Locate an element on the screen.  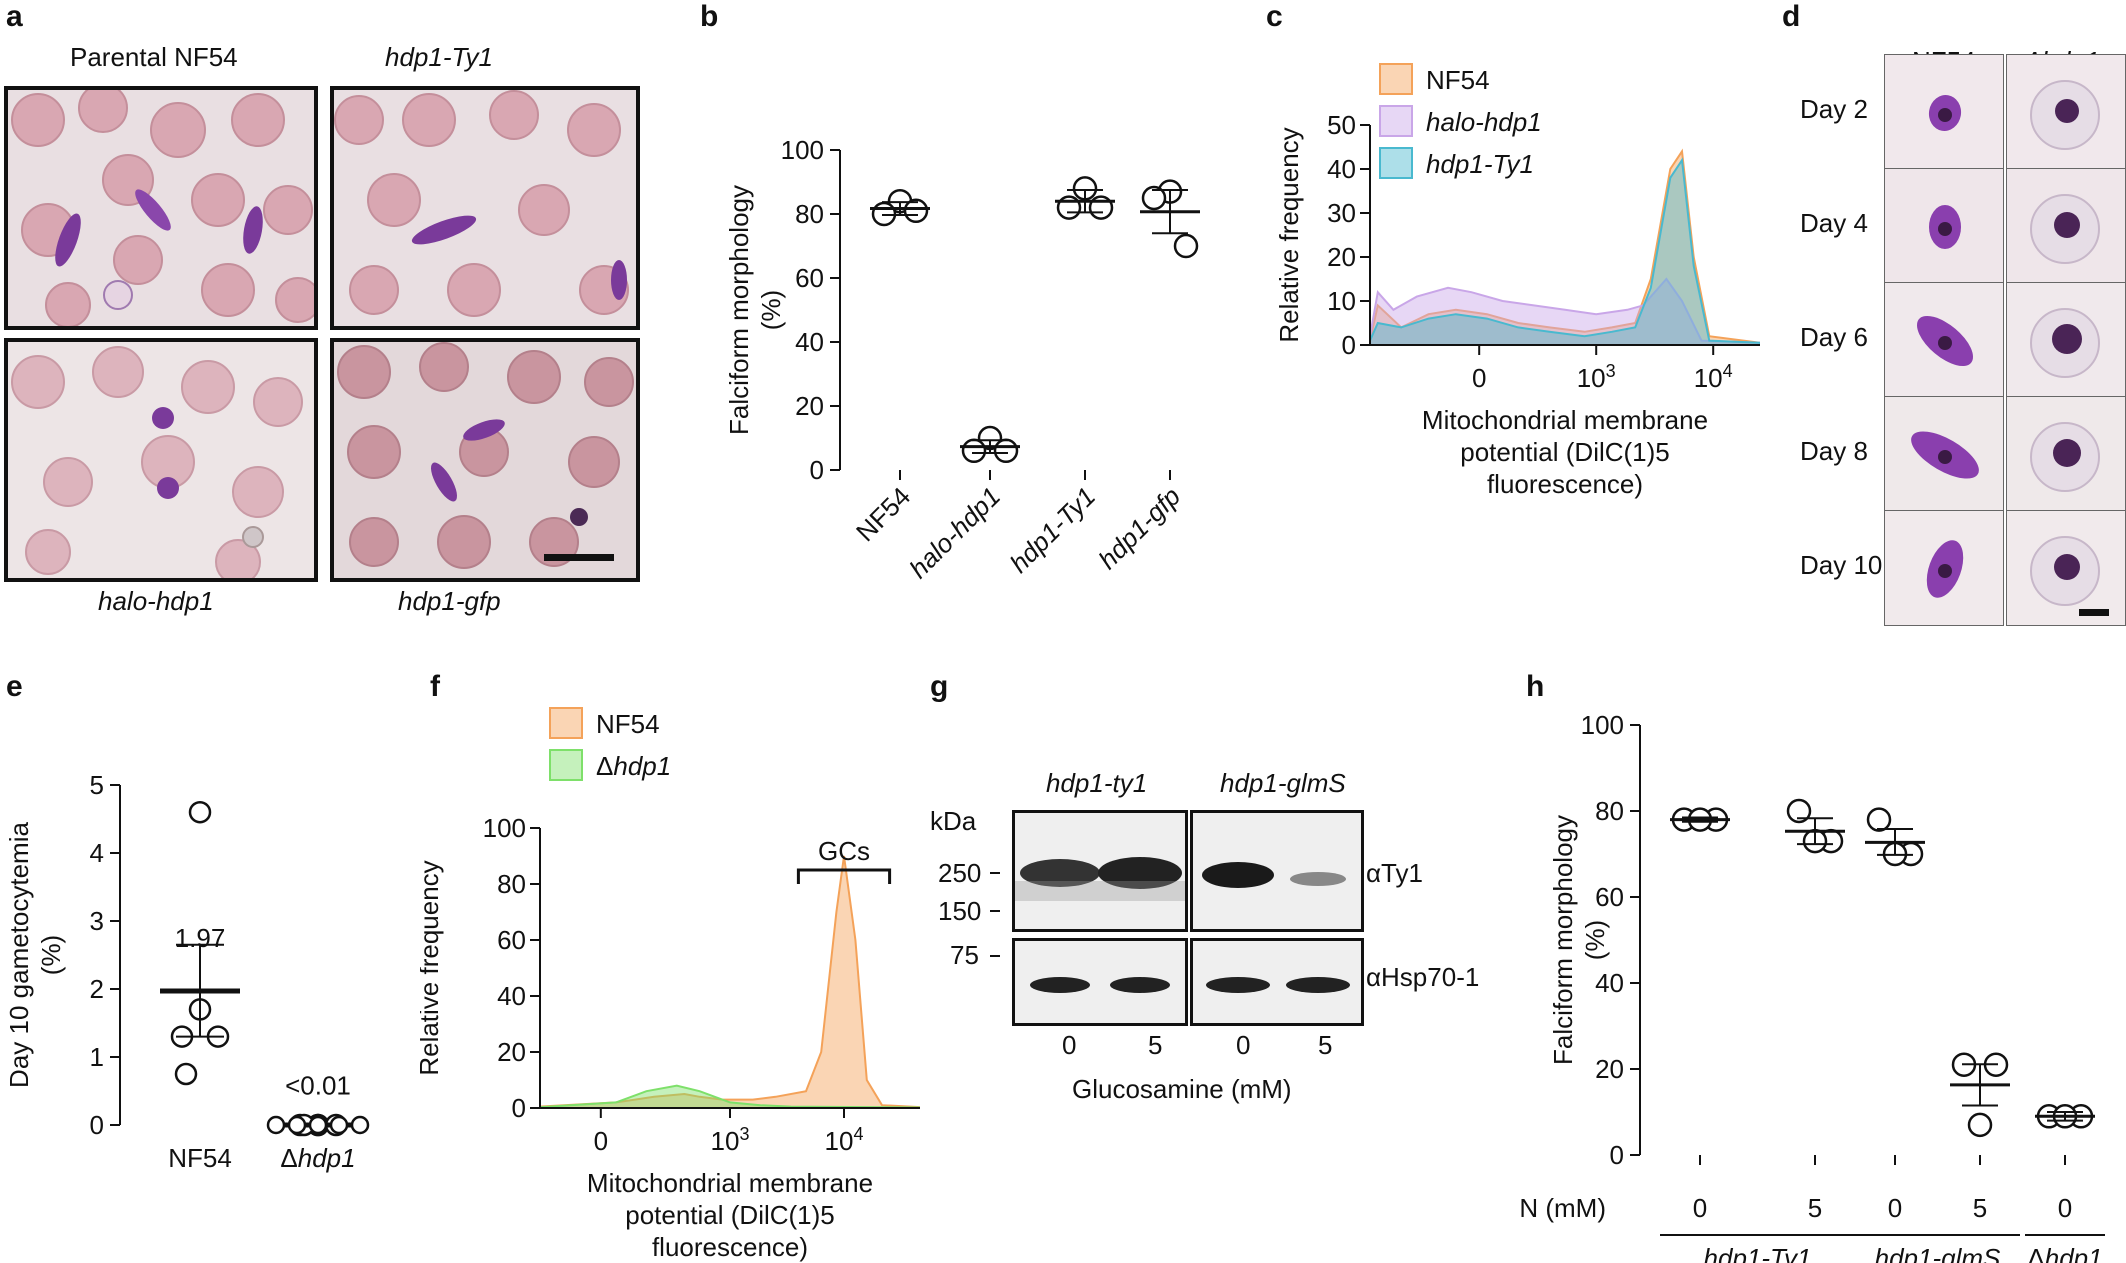
y-tick-label: 10 is located at coordinates (1341, 301).